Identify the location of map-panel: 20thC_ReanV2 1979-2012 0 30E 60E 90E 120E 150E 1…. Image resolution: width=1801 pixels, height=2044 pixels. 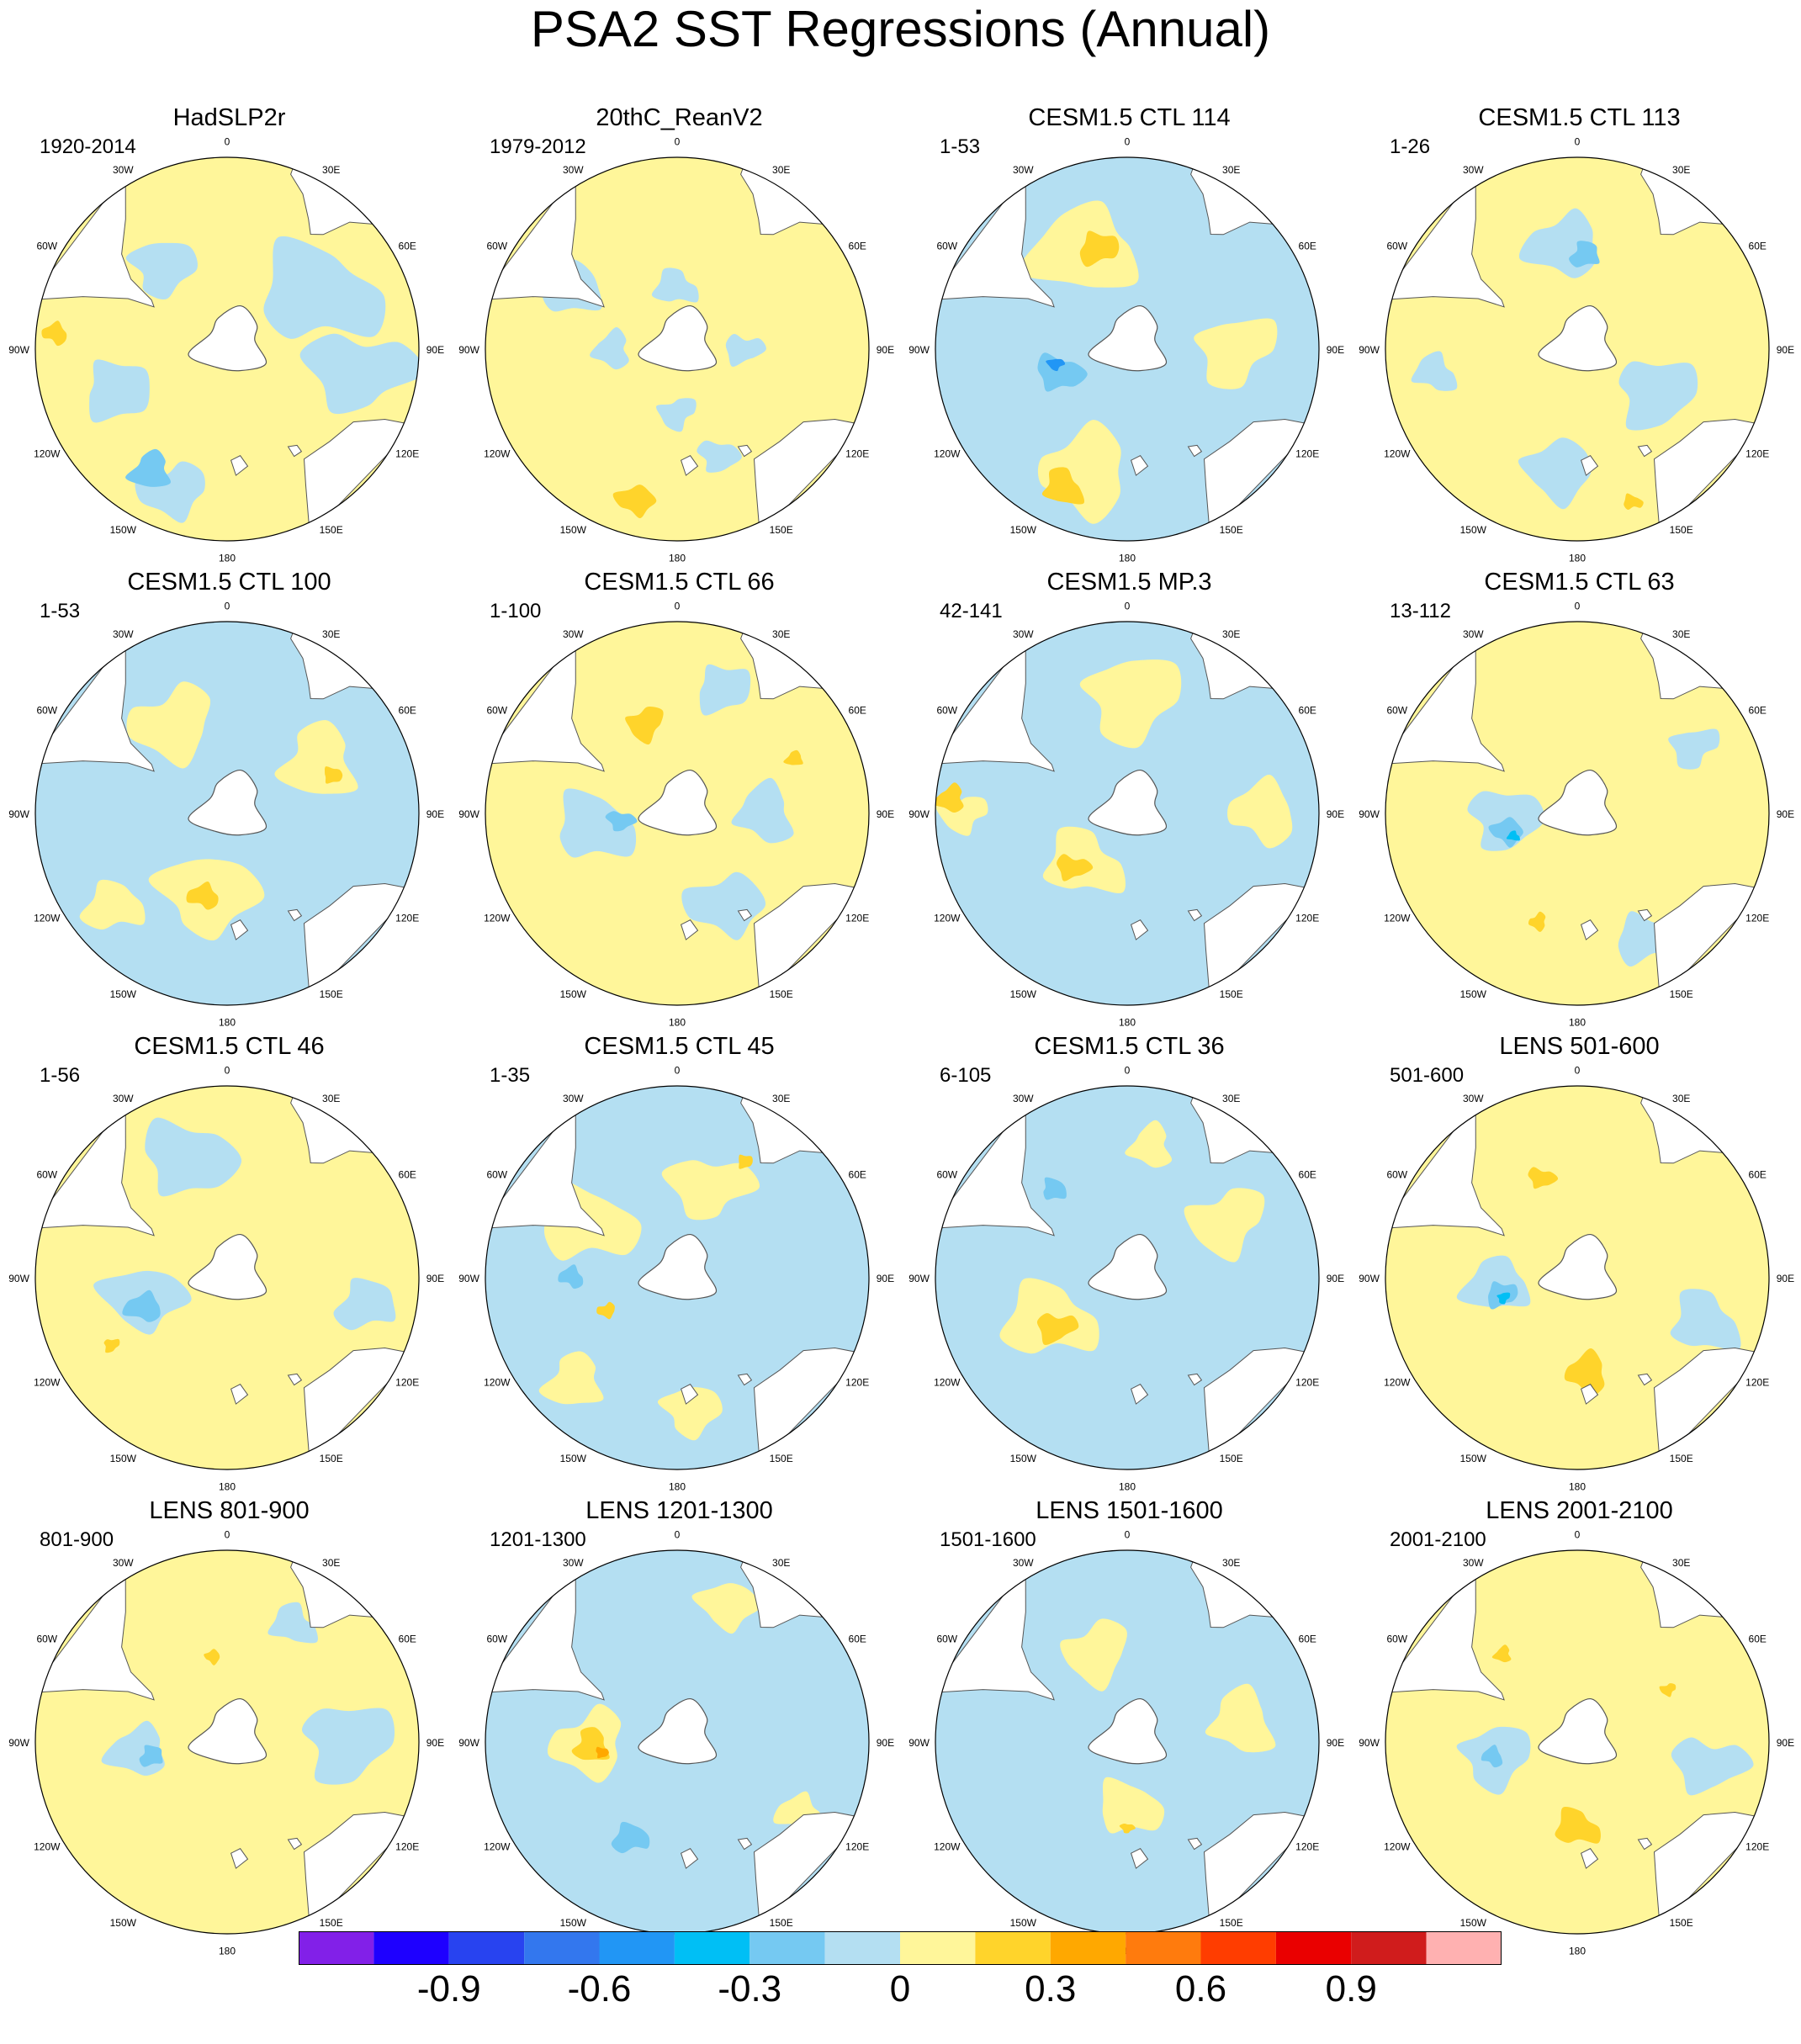
(679, 332).